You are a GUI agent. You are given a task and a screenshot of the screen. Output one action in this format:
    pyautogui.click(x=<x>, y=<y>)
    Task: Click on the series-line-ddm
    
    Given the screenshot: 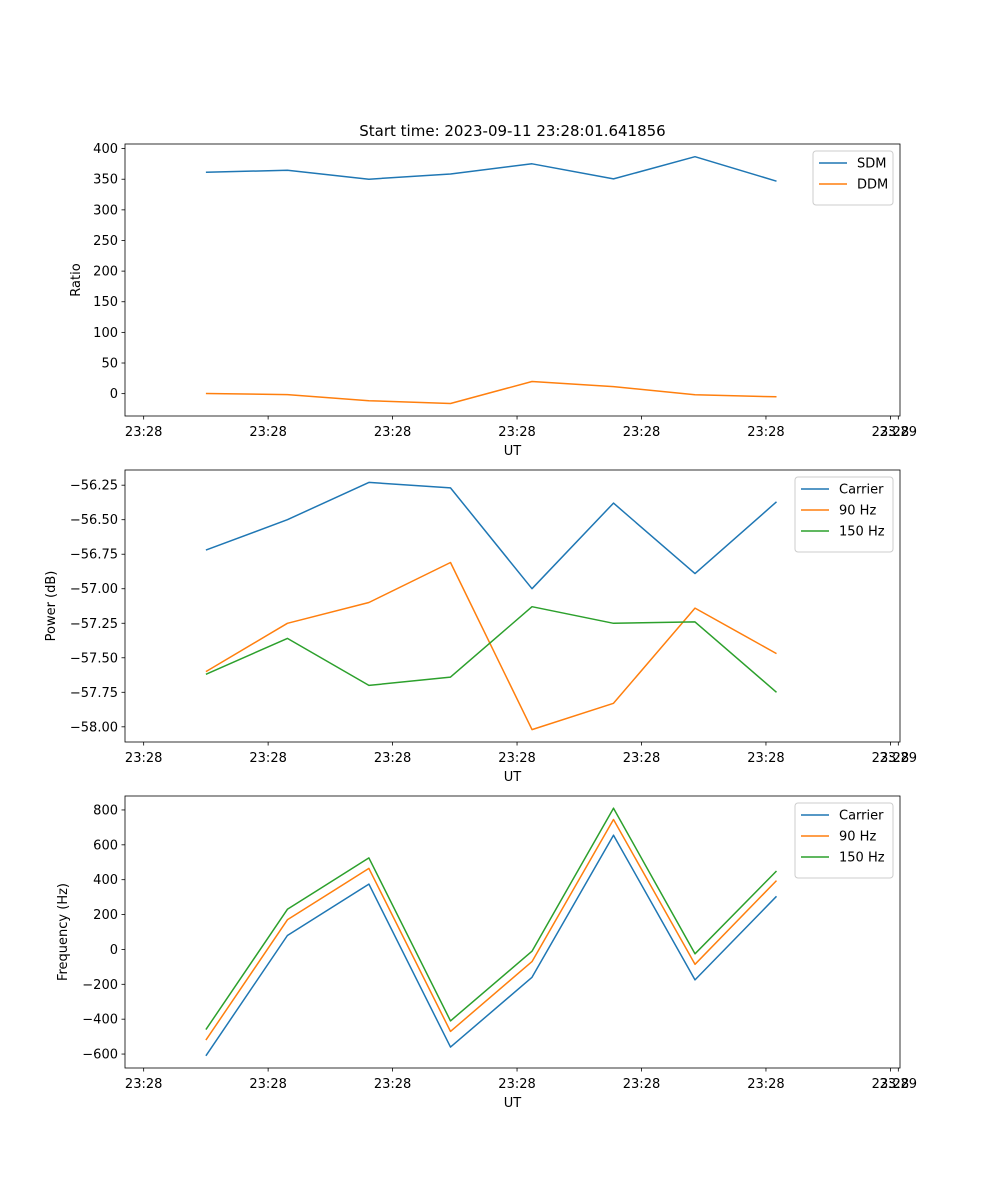 What is the action you would take?
    pyautogui.click(x=491, y=392)
    